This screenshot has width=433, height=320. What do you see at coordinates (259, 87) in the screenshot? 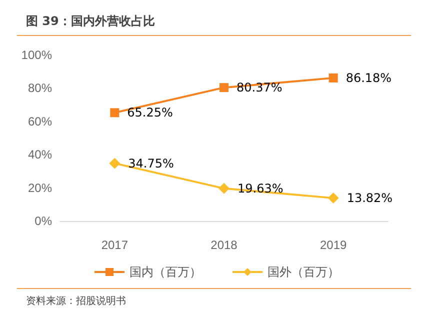
I see `data-label: 80.37%` at bounding box center [259, 87].